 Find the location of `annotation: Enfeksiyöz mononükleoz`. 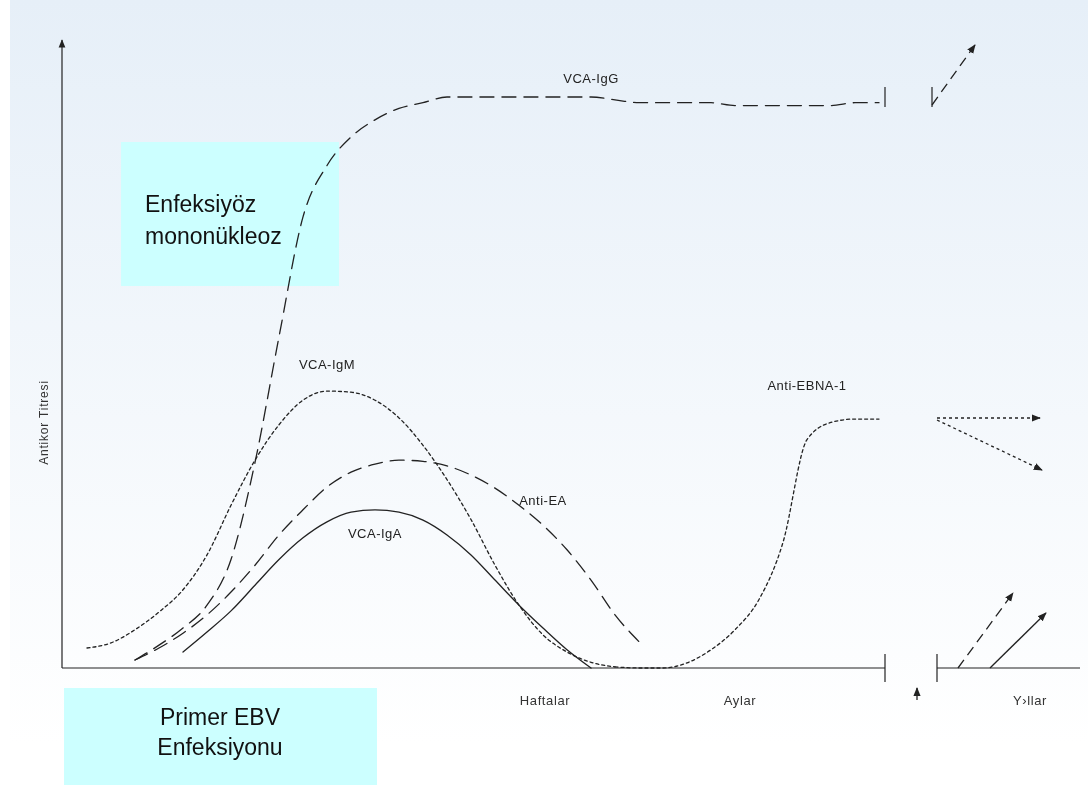

annotation: Enfeksiyöz mononükleoz is located at coordinates (213, 220).